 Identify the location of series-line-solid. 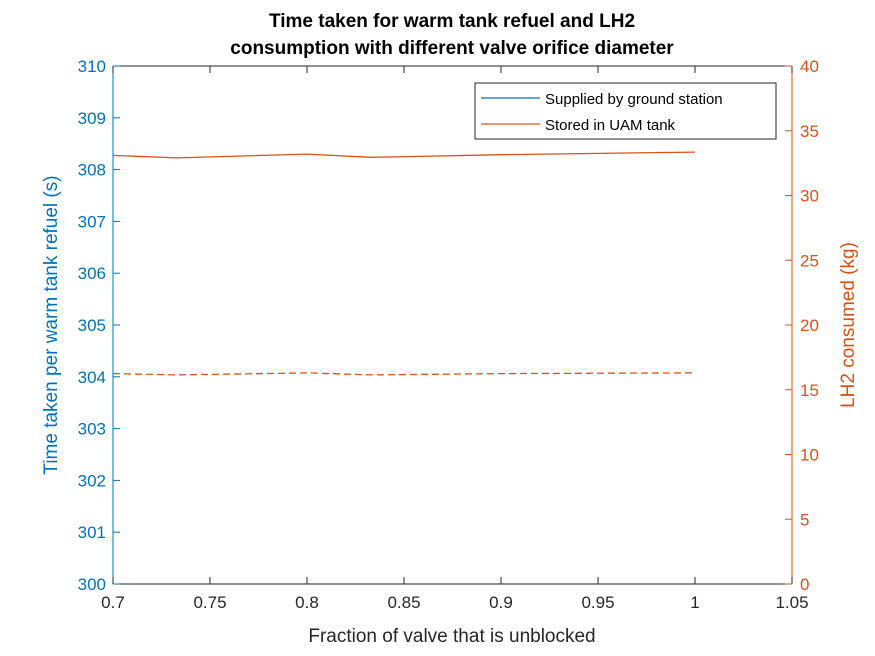
(404, 155).